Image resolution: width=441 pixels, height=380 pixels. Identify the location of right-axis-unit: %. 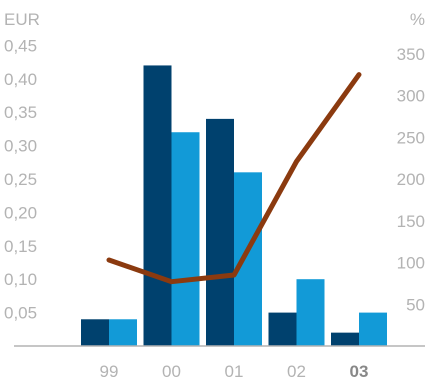
(417, 19).